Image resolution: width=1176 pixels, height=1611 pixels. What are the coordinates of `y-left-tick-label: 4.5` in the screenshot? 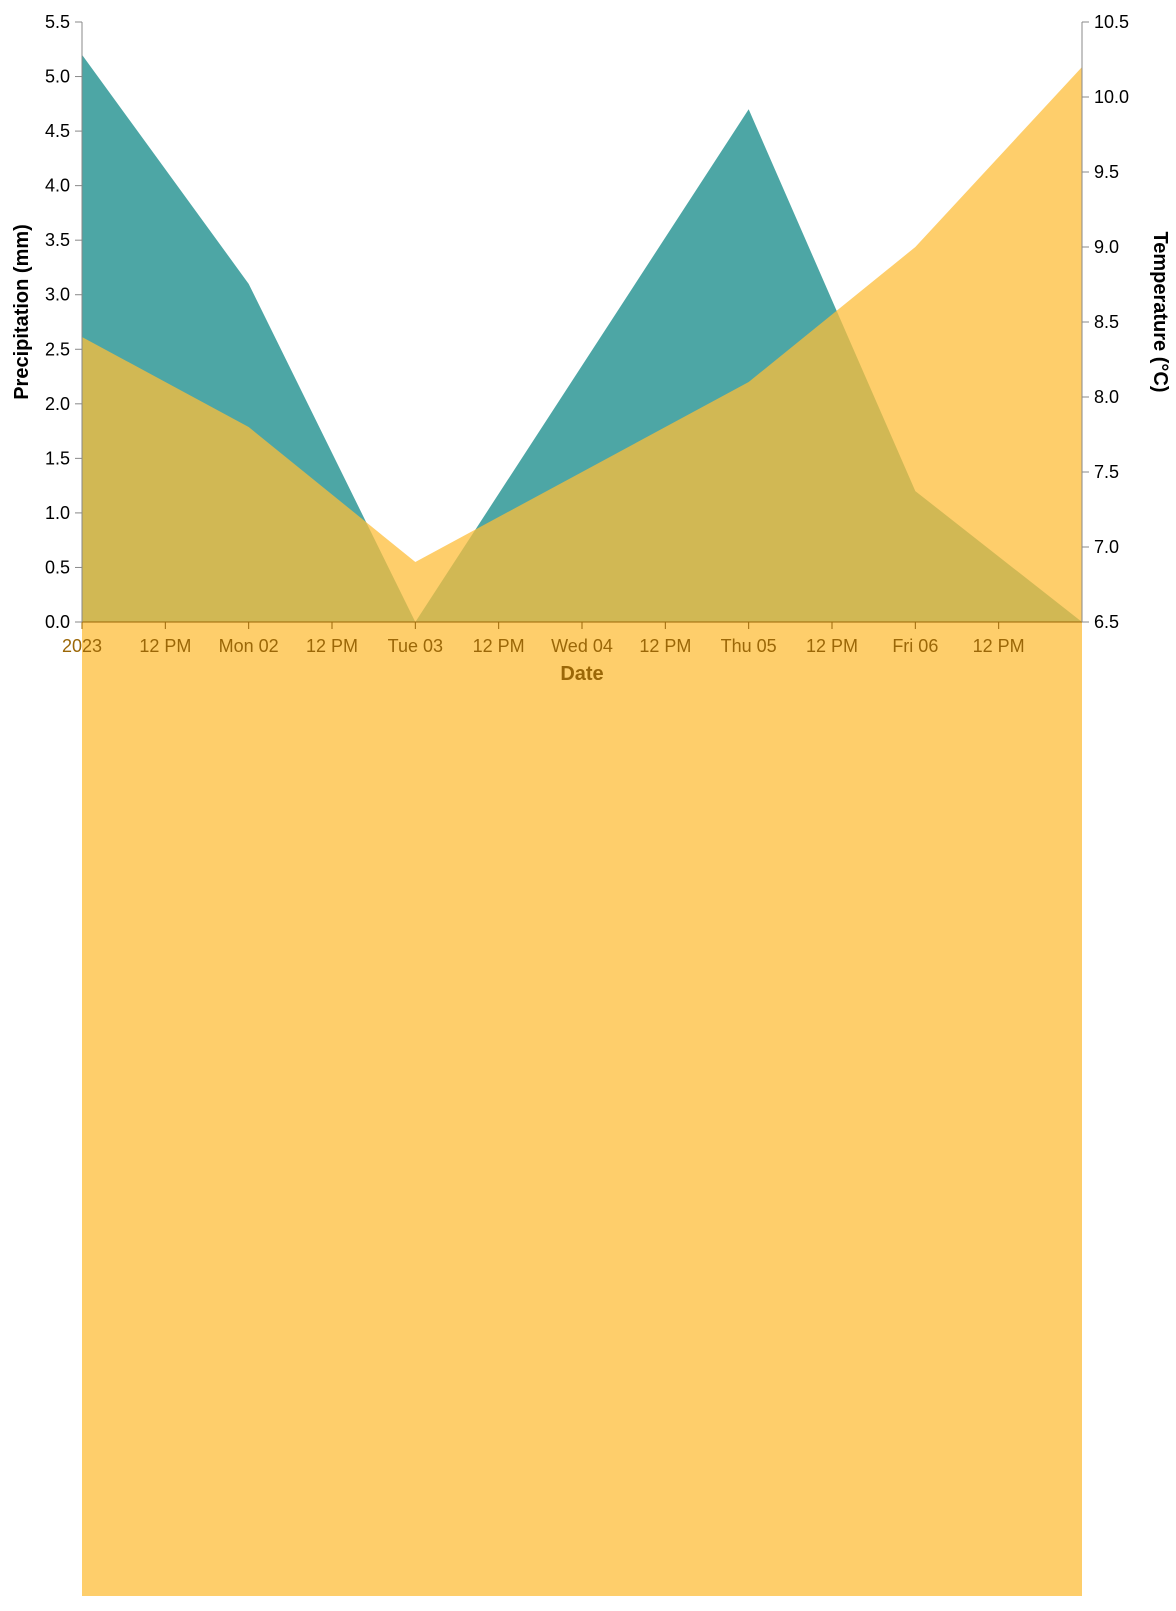 It's located at (57, 131).